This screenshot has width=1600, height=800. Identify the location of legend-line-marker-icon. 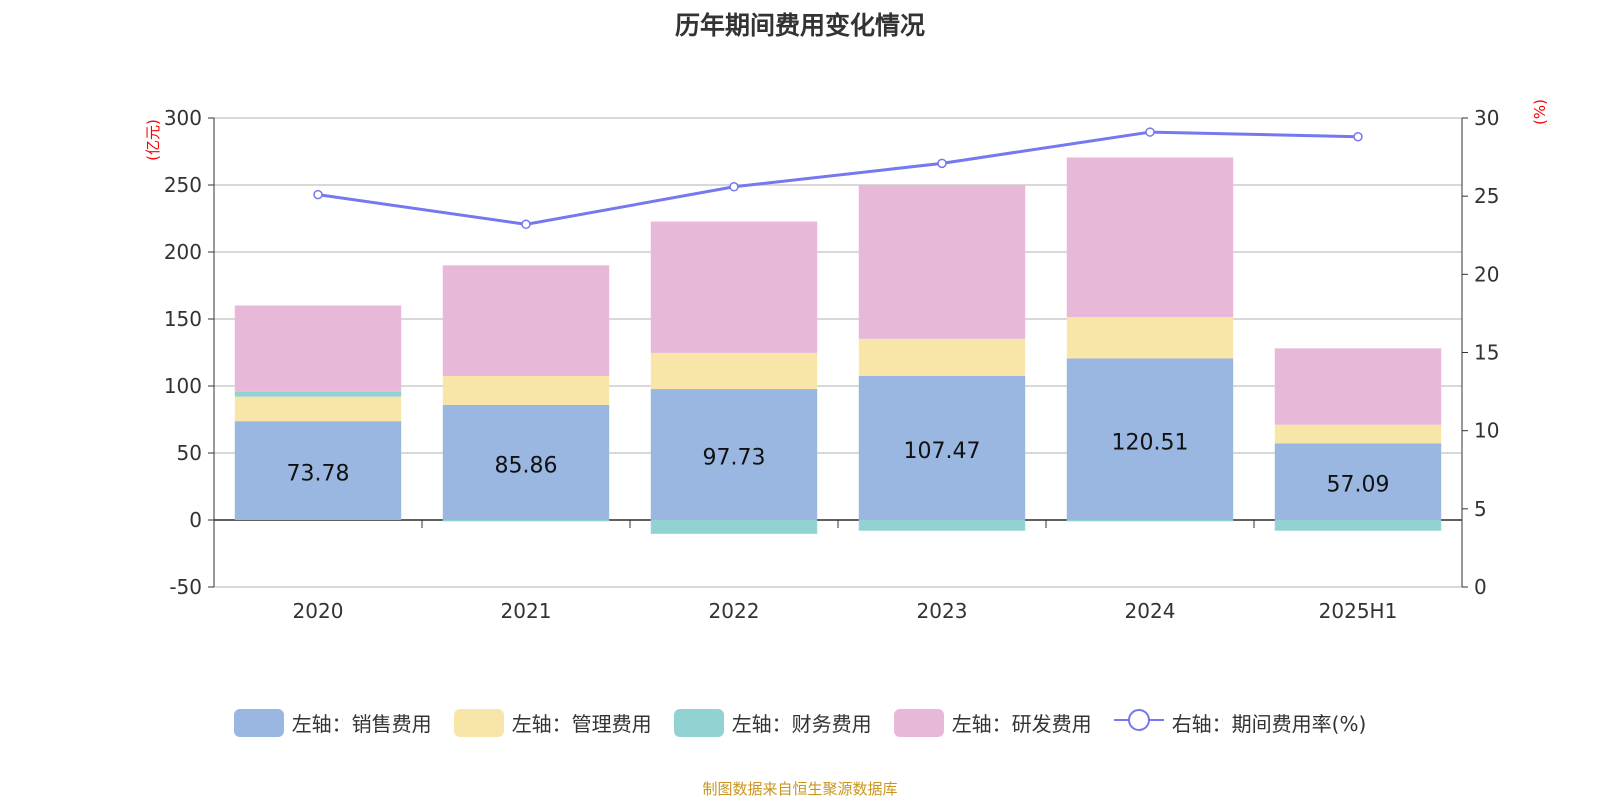
(1138, 722).